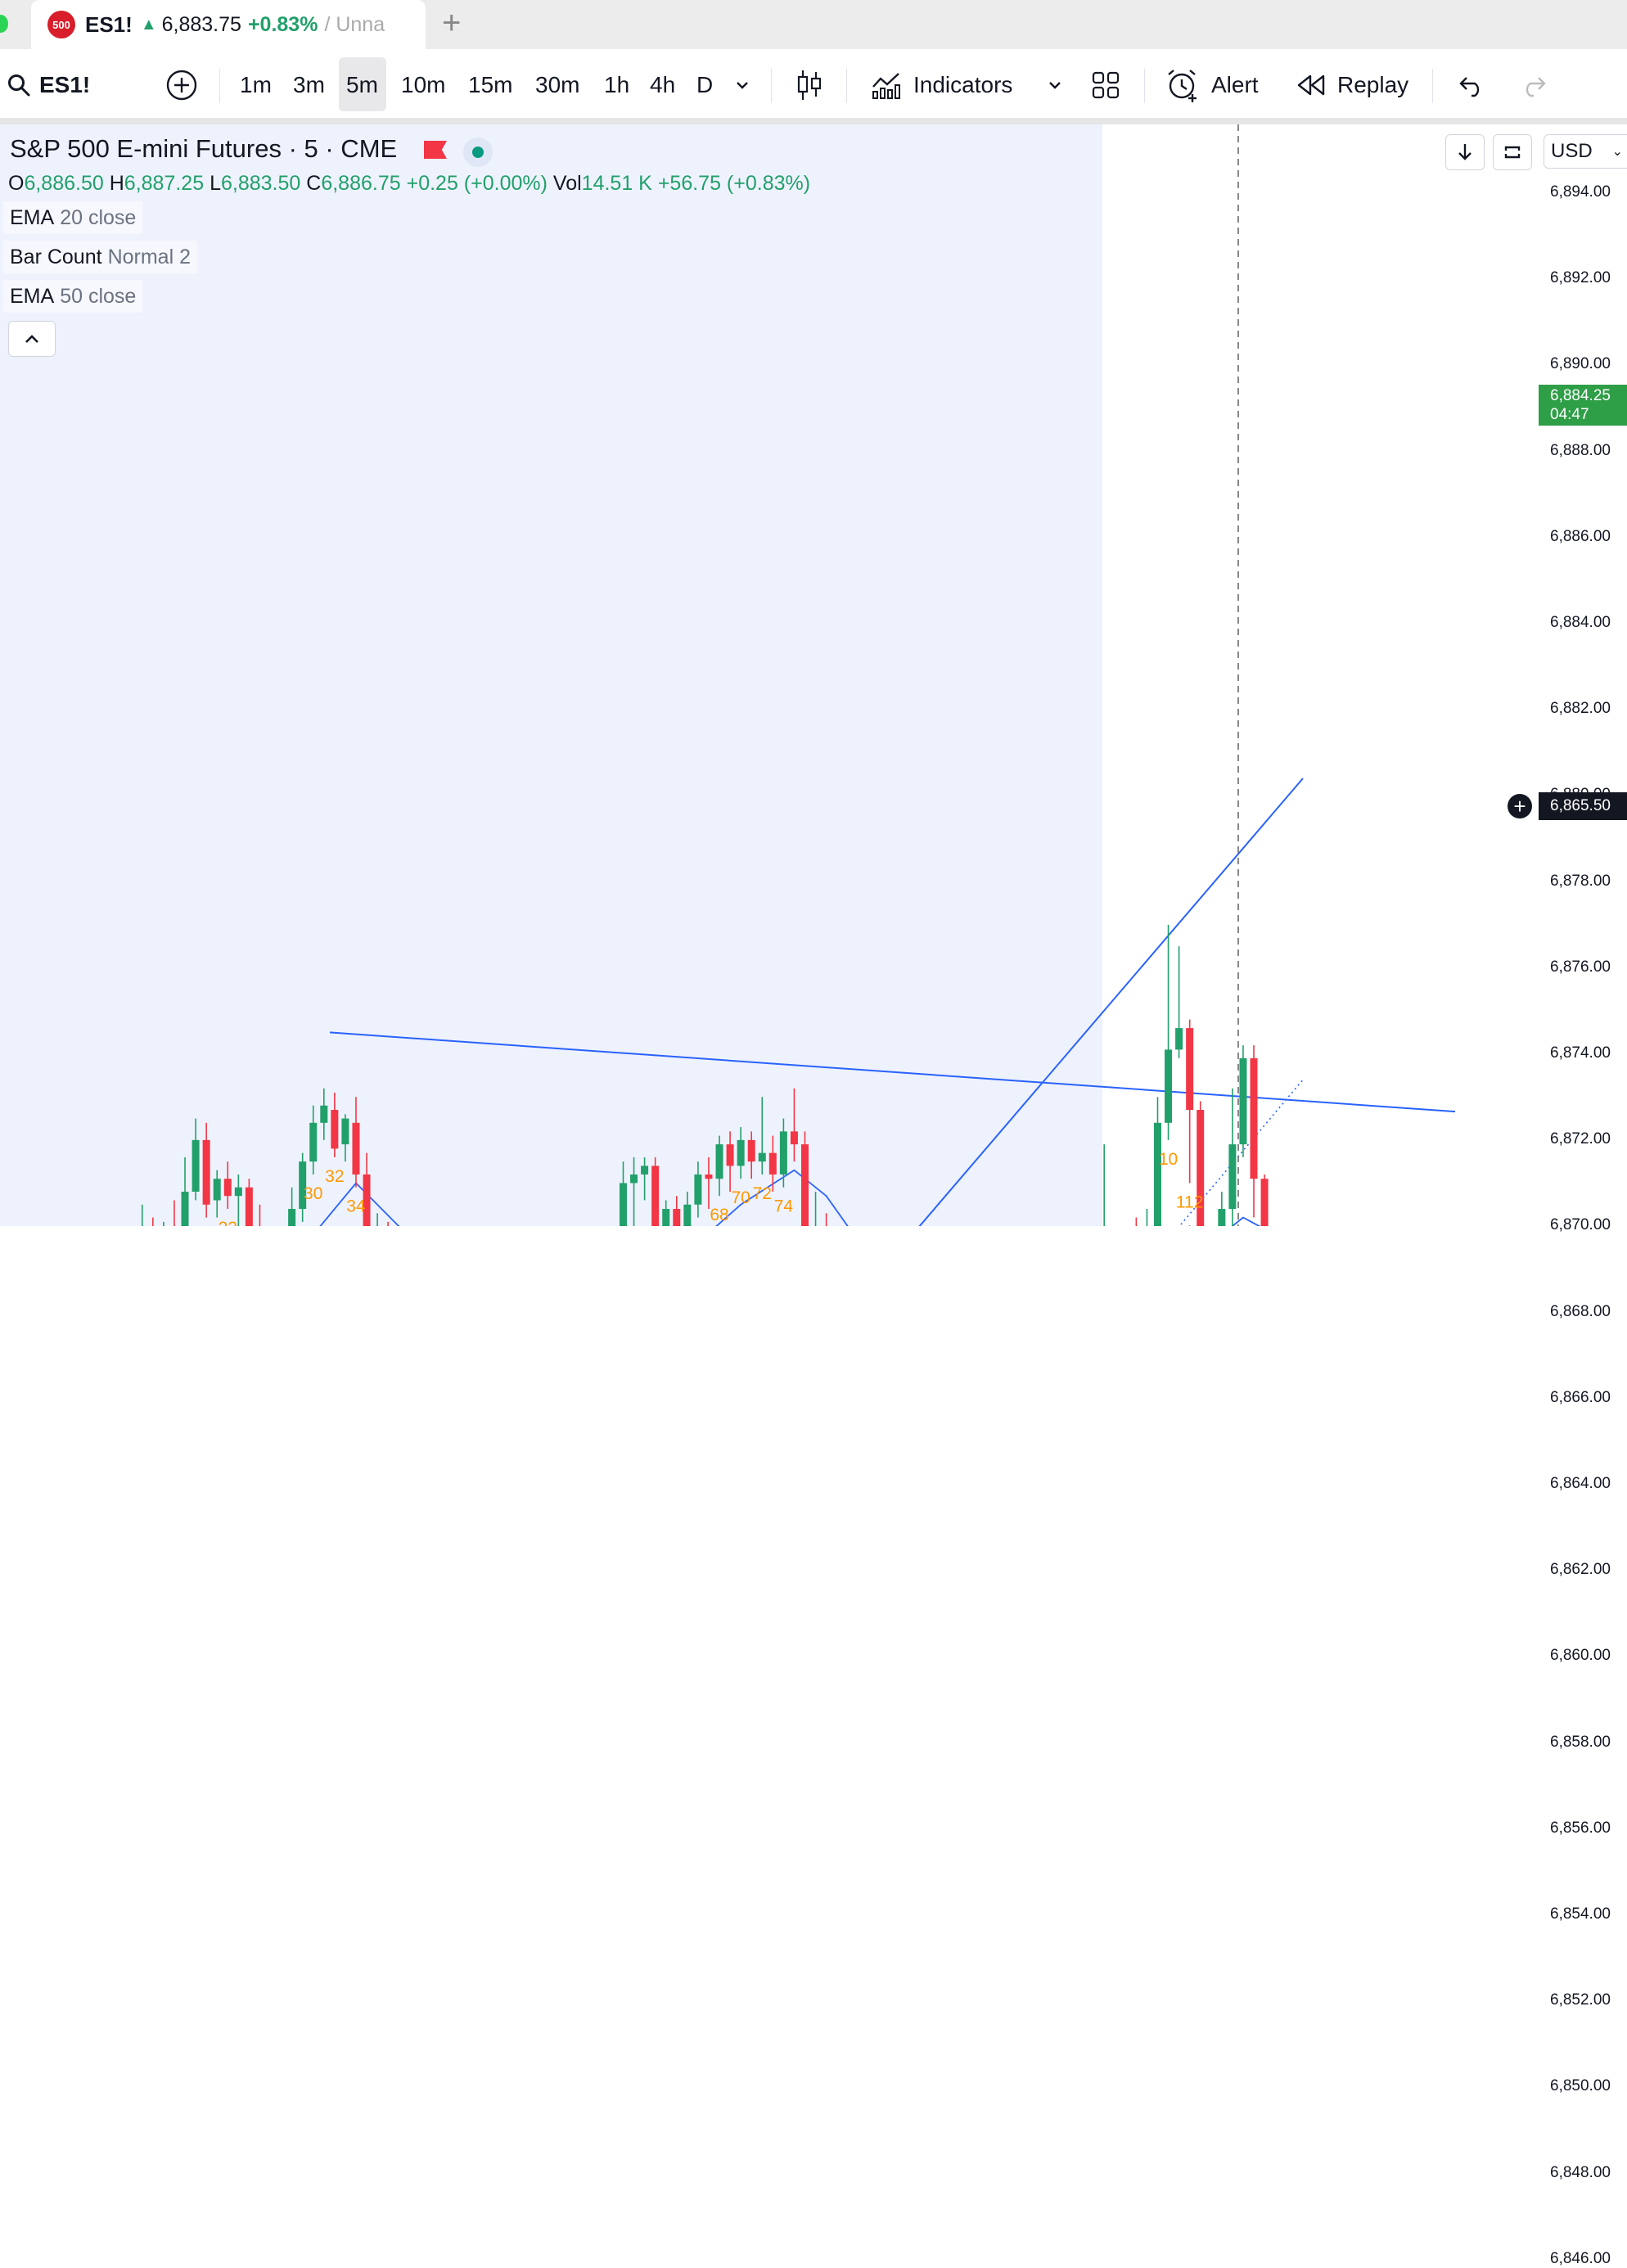 The width and height of the screenshot is (1627, 2268). Describe the element at coordinates (1580, 1483) in the screenshot. I see `price-tick-label: 6,864.00` at that location.